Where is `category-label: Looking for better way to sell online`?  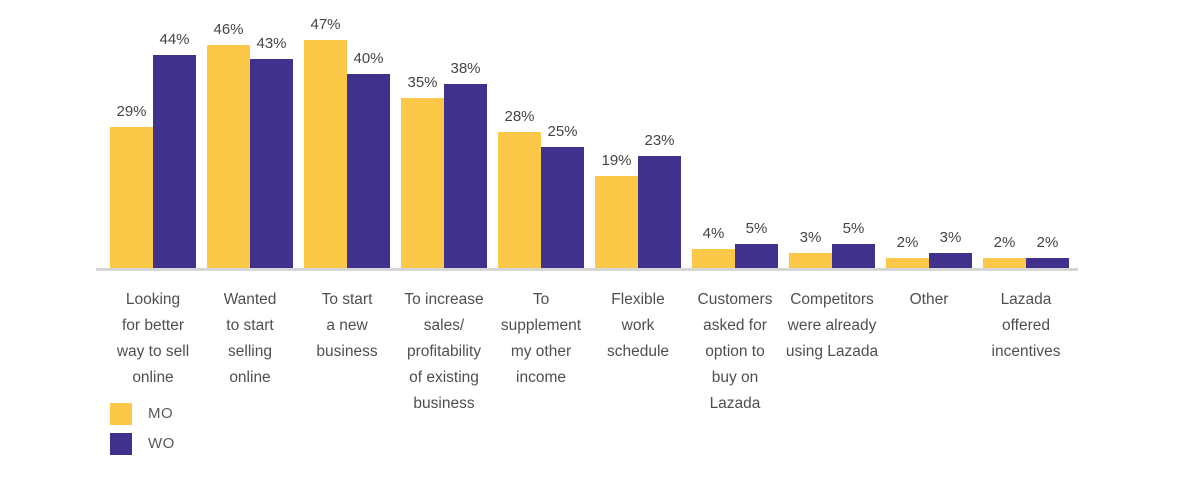 category-label: Looking for better way to sell online is located at coordinates (153, 338).